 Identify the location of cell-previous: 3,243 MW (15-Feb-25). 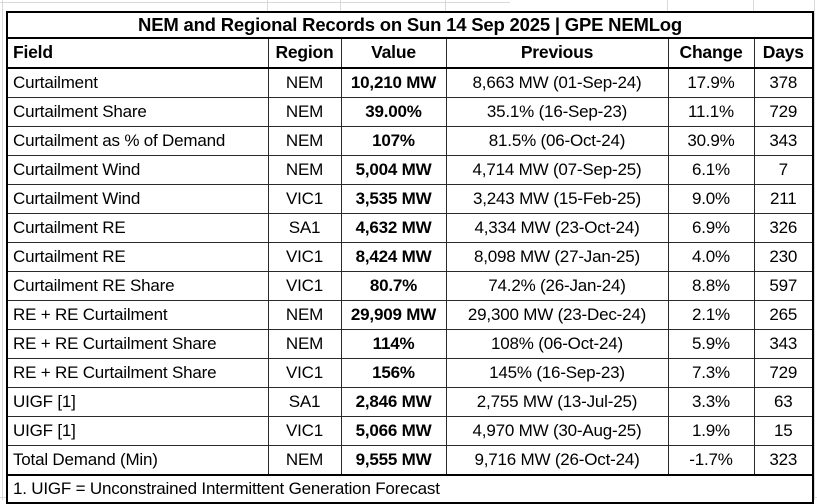
(557, 199).